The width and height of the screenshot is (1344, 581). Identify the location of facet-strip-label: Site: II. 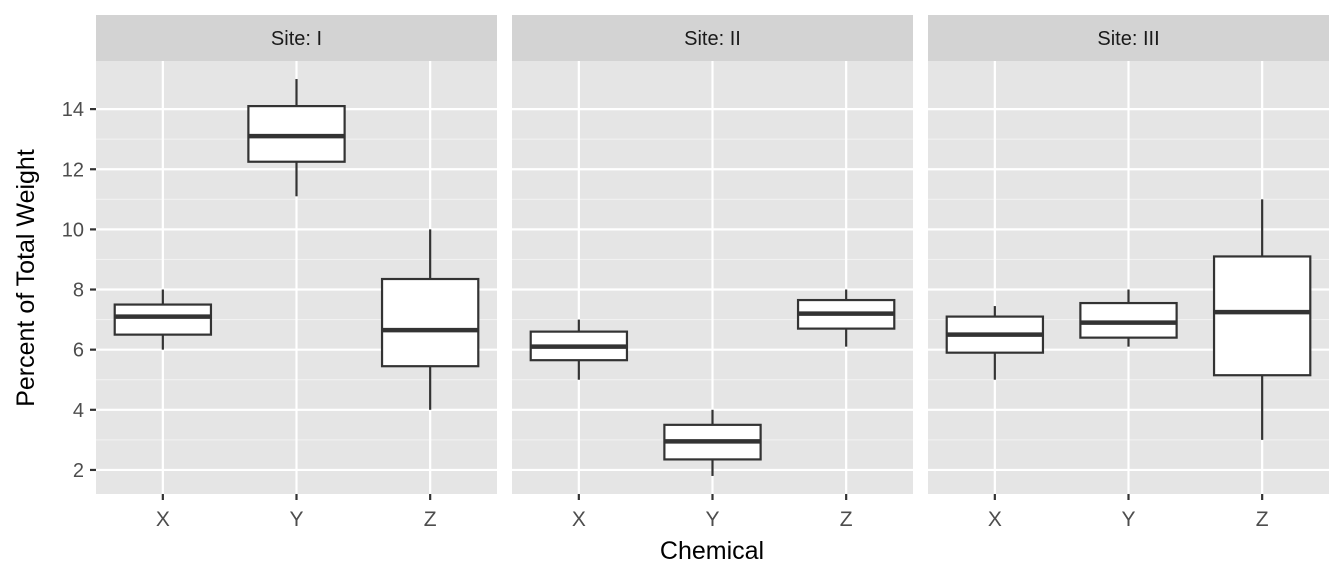
(712, 39).